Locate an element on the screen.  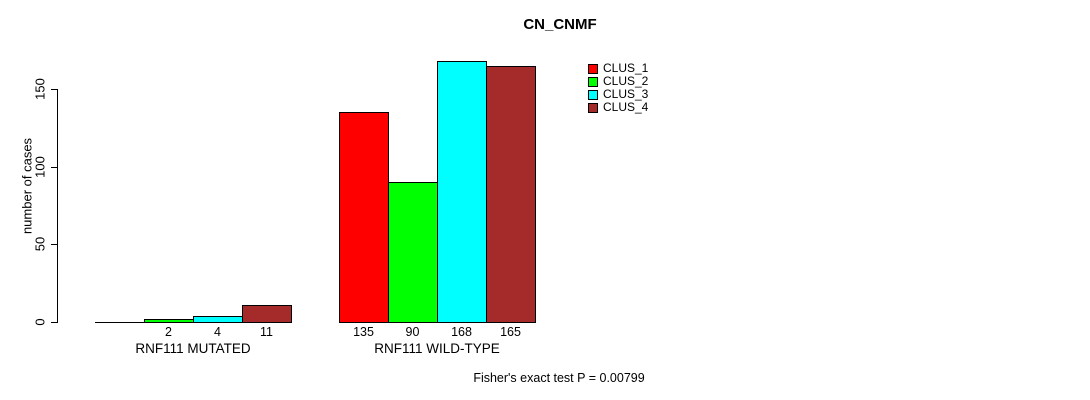
y-tick-label: 150 is located at coordinates (40, 89).